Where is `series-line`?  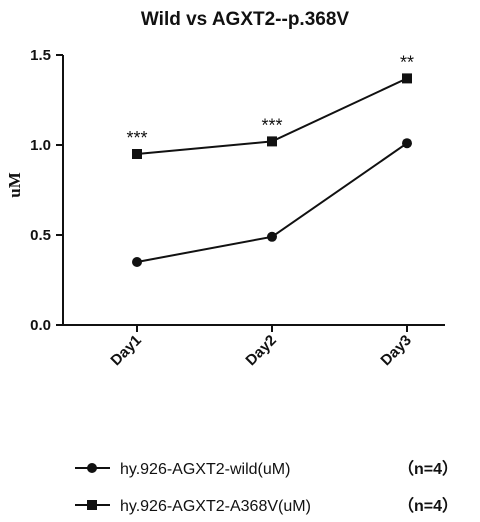
series-line is located at coordinates (272, 202).